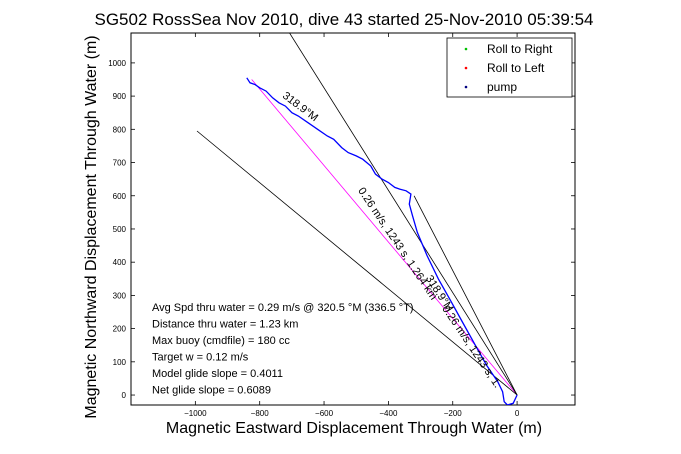 This screenshot has width=681, height=454. Describe the element at coordinates (124, 395) in the screenshot. I see `y-tick-label: 0` at that location.